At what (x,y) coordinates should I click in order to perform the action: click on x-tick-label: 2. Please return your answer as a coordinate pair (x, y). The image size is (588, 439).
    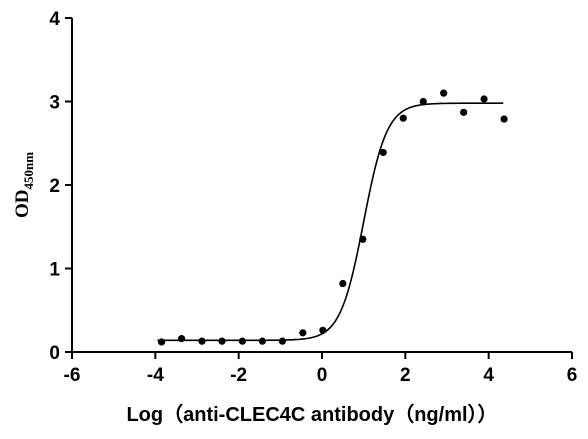
    Looking at the image, I should click on (405, 375).